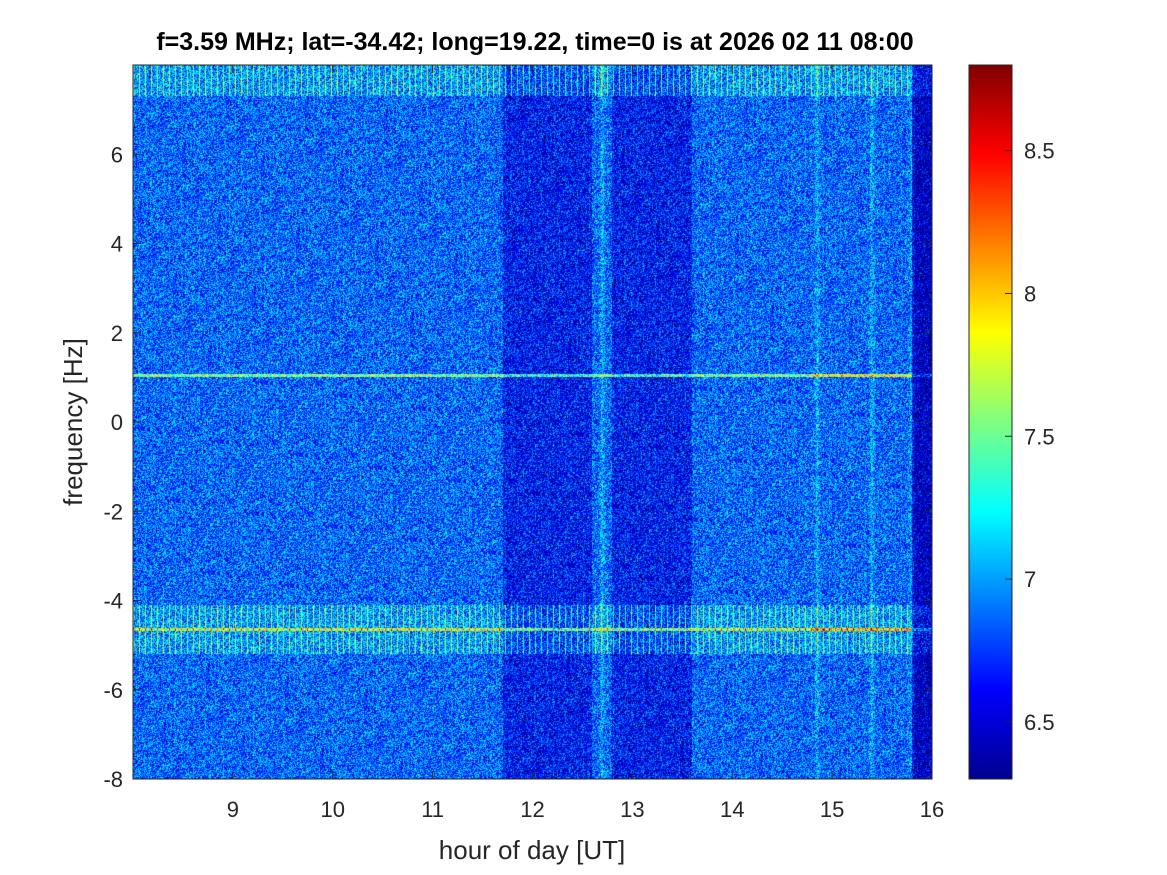 The width and height of the screenshot is (1167, 875). I want to click on x-tick-label: 13, so click(632, 809).